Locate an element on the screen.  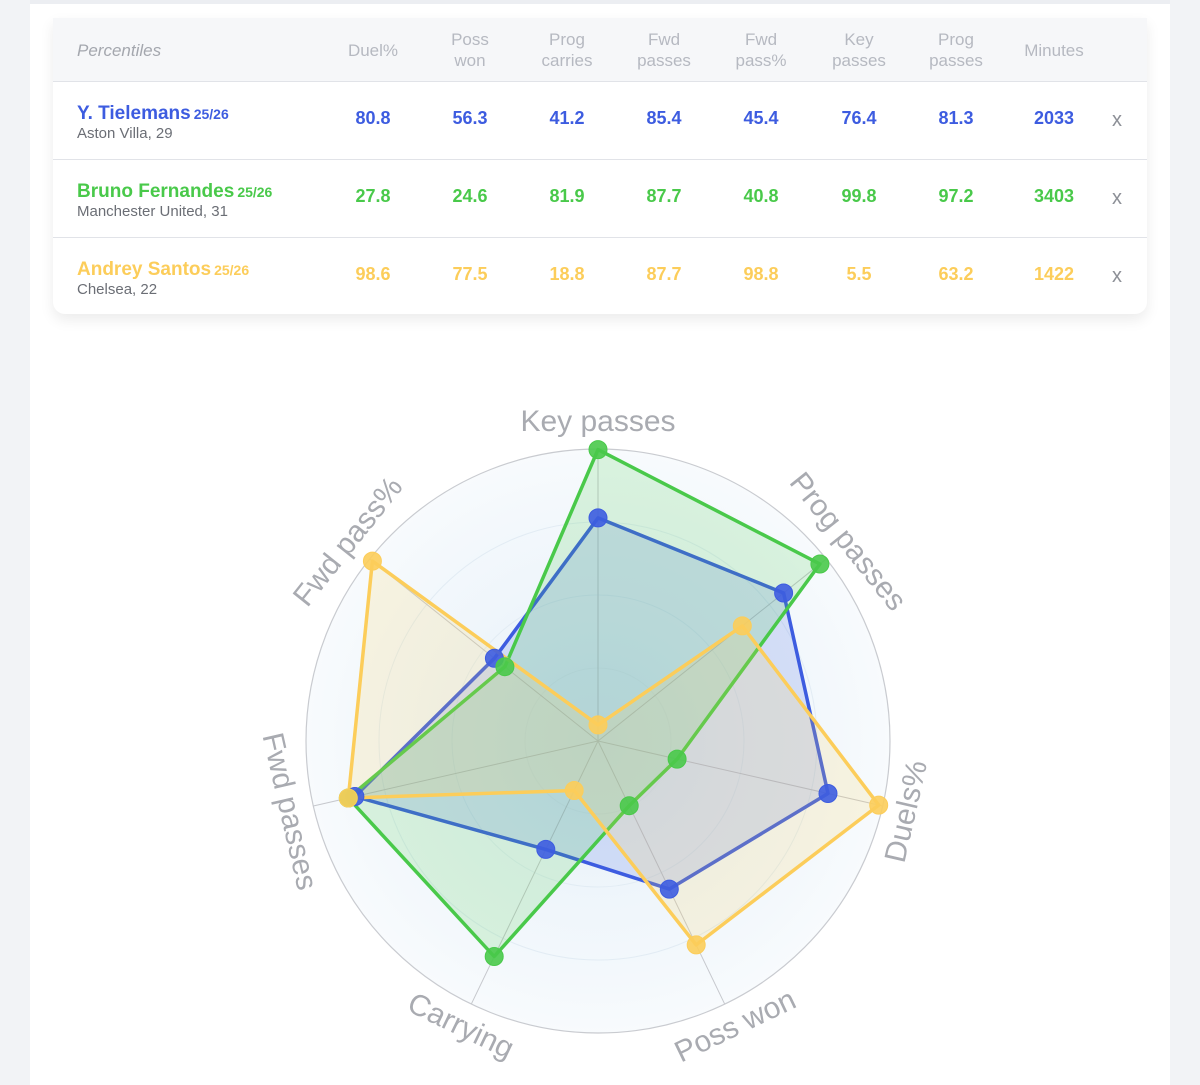
player-club: Aston Villa, 29 is located at coordinates (125, 133).